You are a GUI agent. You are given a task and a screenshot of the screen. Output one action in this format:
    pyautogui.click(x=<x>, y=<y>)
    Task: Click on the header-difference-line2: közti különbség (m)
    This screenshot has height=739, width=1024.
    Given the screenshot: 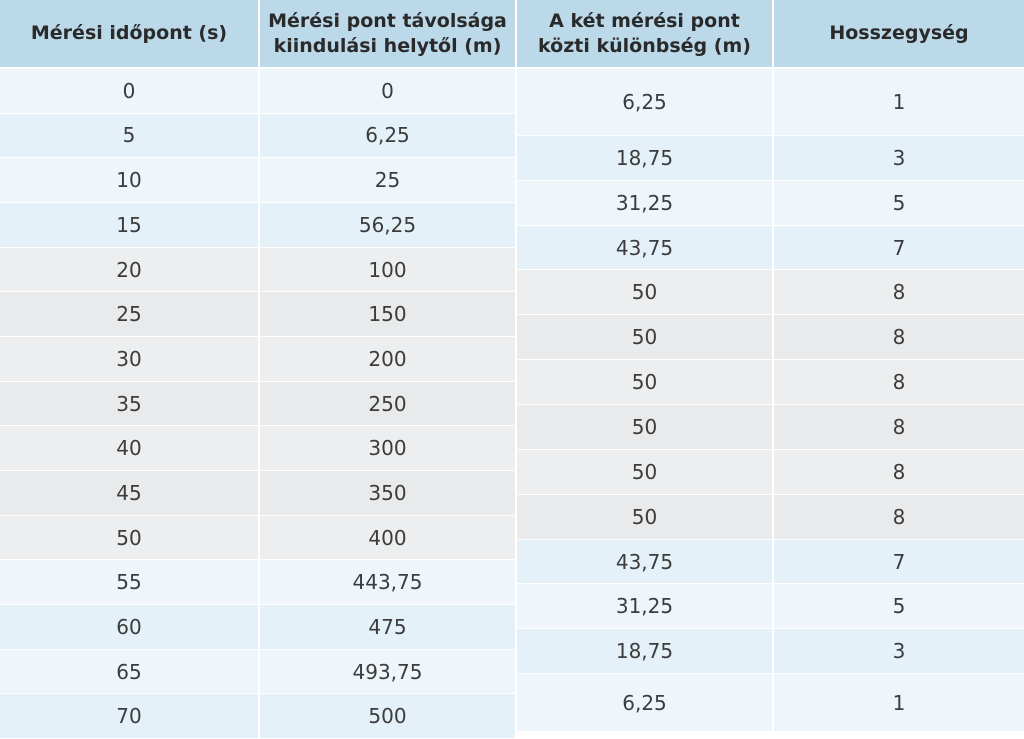 What is the action you would take?
    pyautogui.click(x=644, y=45)
    